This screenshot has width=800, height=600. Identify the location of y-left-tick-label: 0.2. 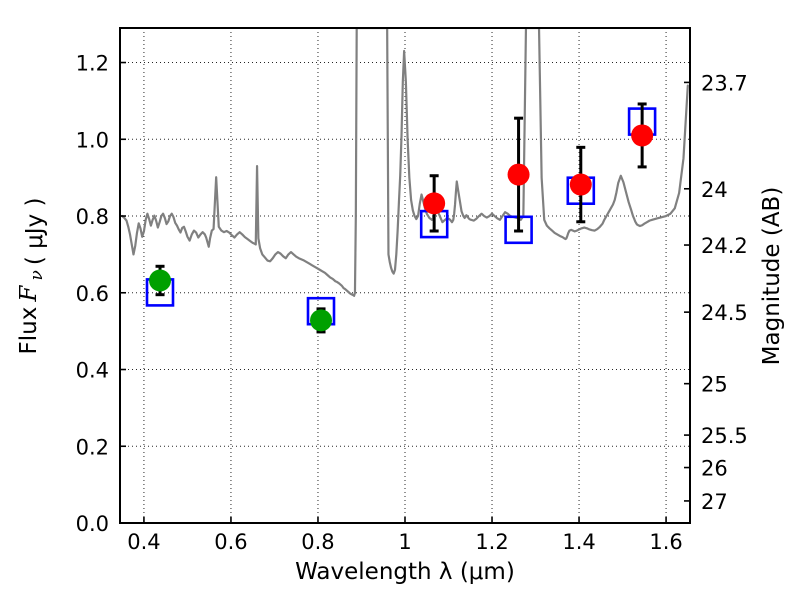
(92, 447).